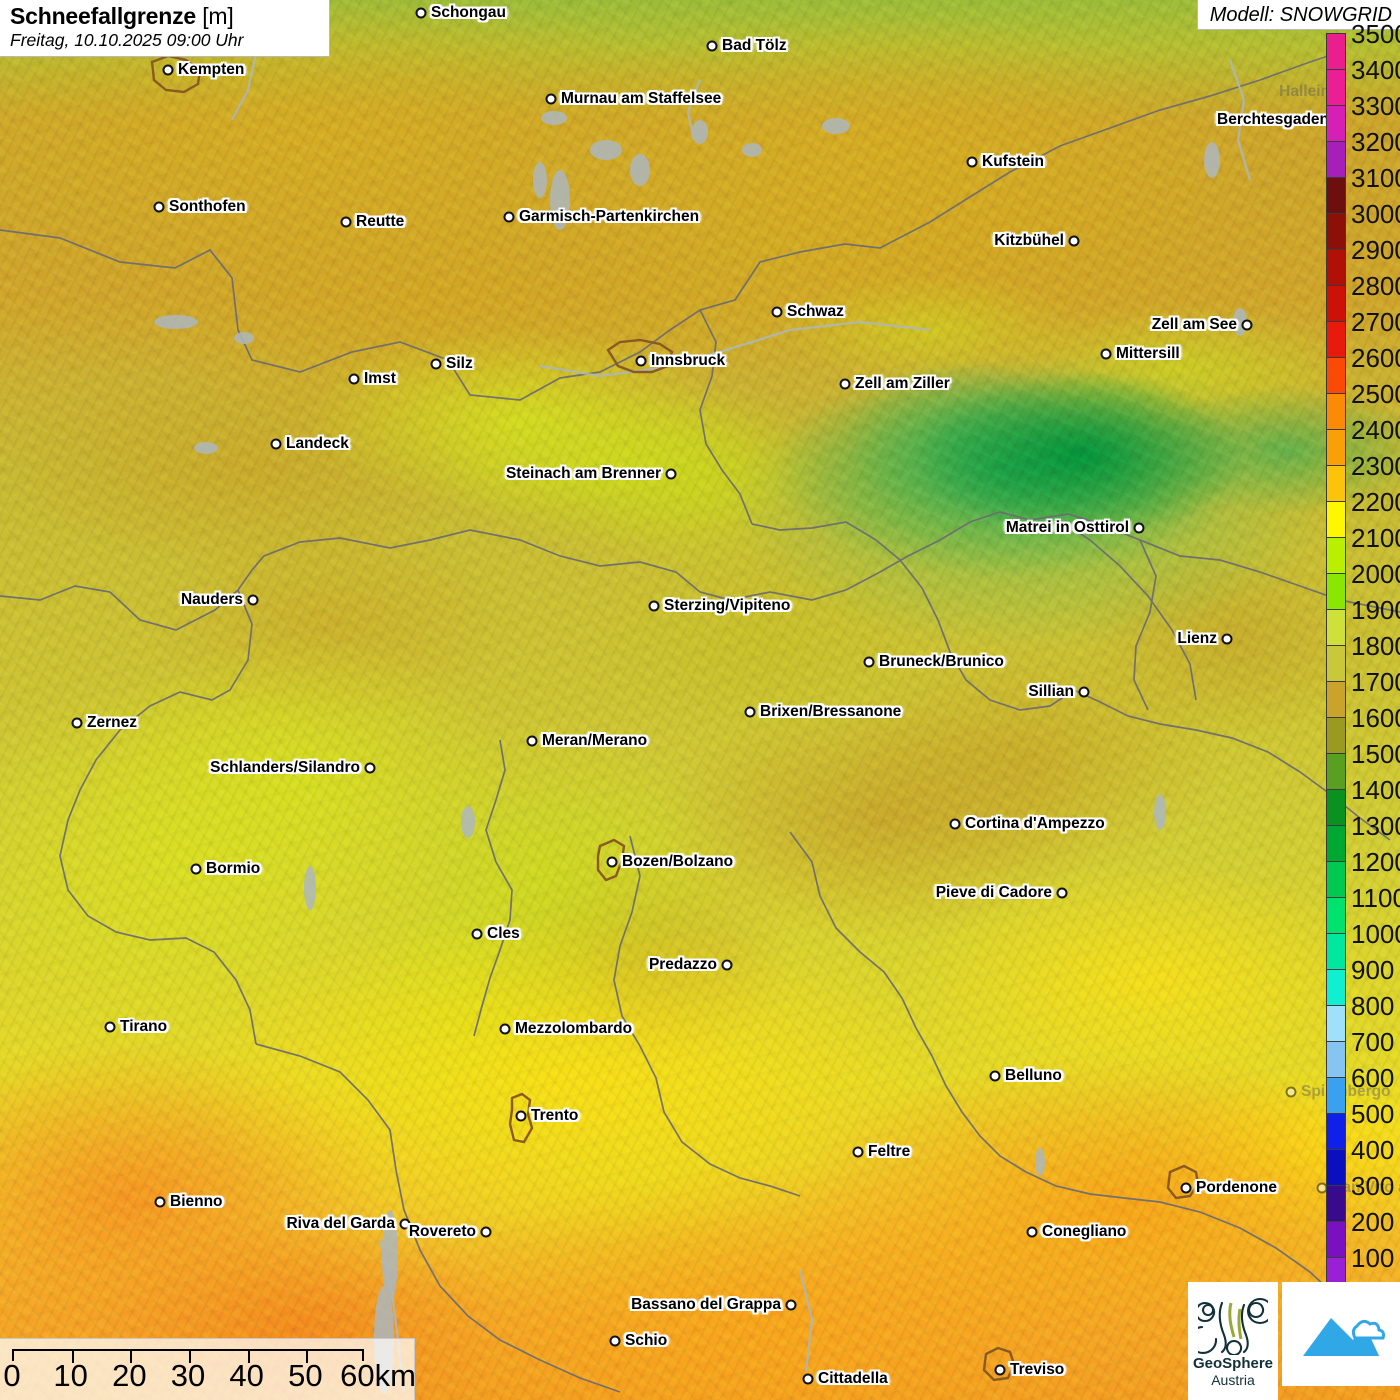 This screenshot has height=1400, width=1400. What do you see at coordinates (1375, 754) in the screenshot?
I see `legend-label-1500: 1500` at bounding box center [1375, 754].